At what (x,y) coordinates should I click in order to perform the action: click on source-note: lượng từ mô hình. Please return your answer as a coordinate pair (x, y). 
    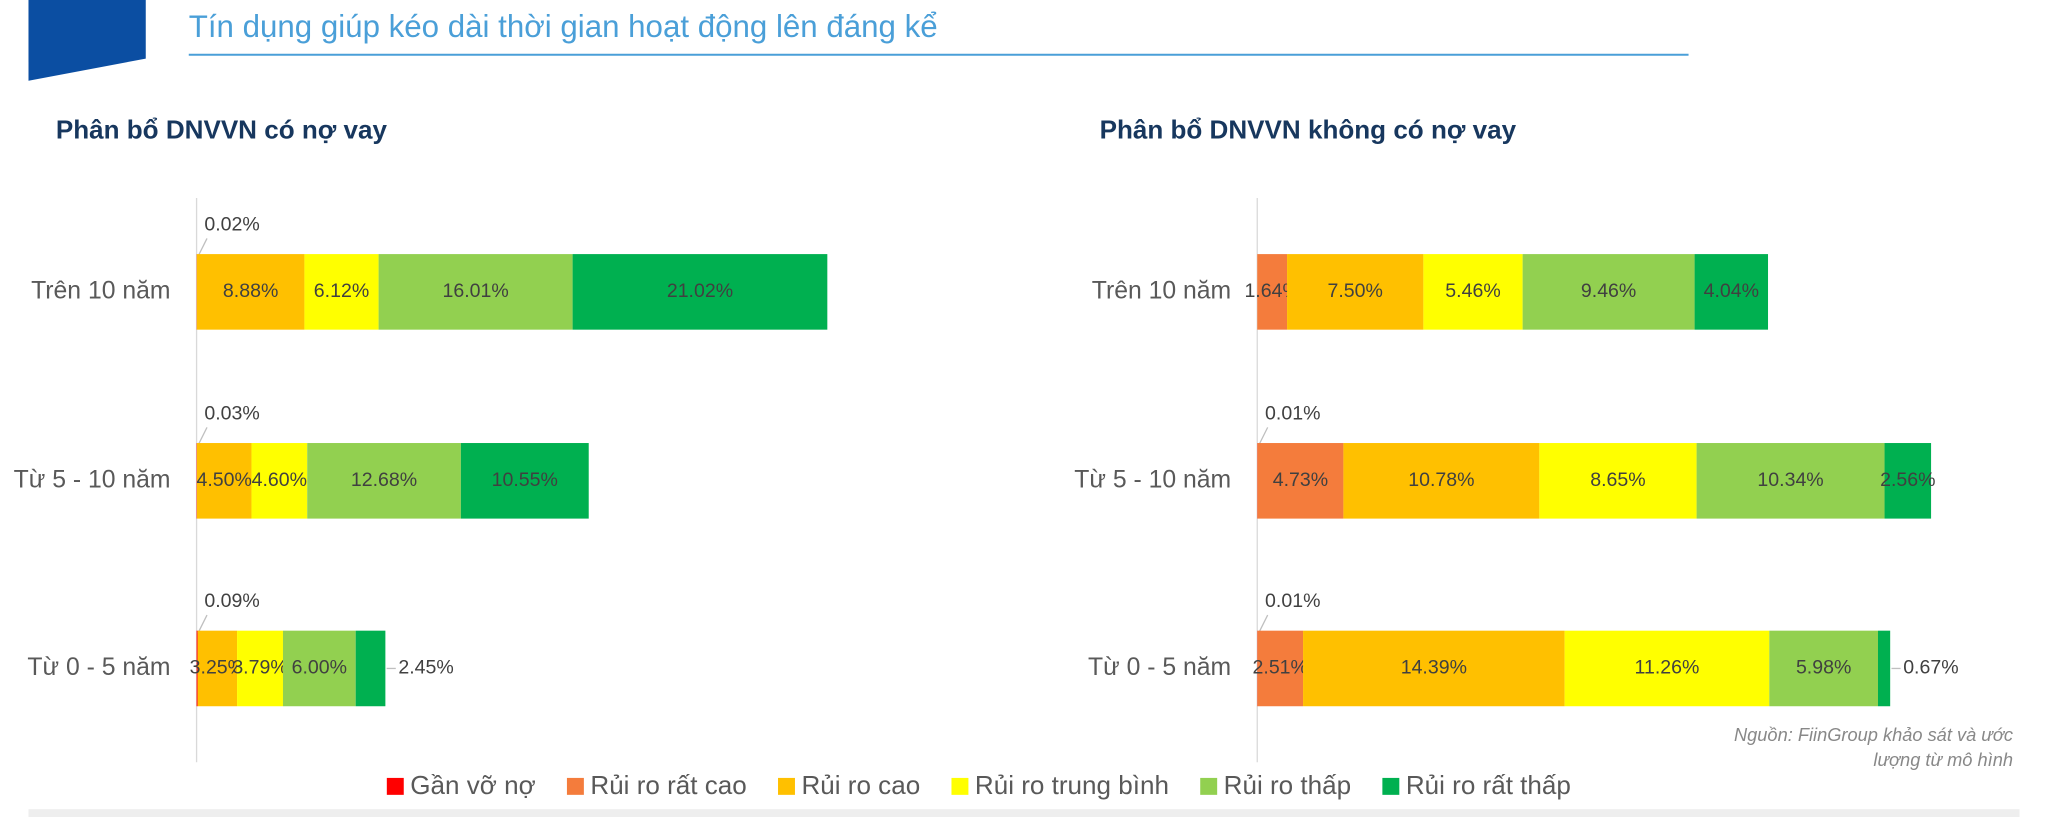
    Looking at the image, I should click on (1943, 759).